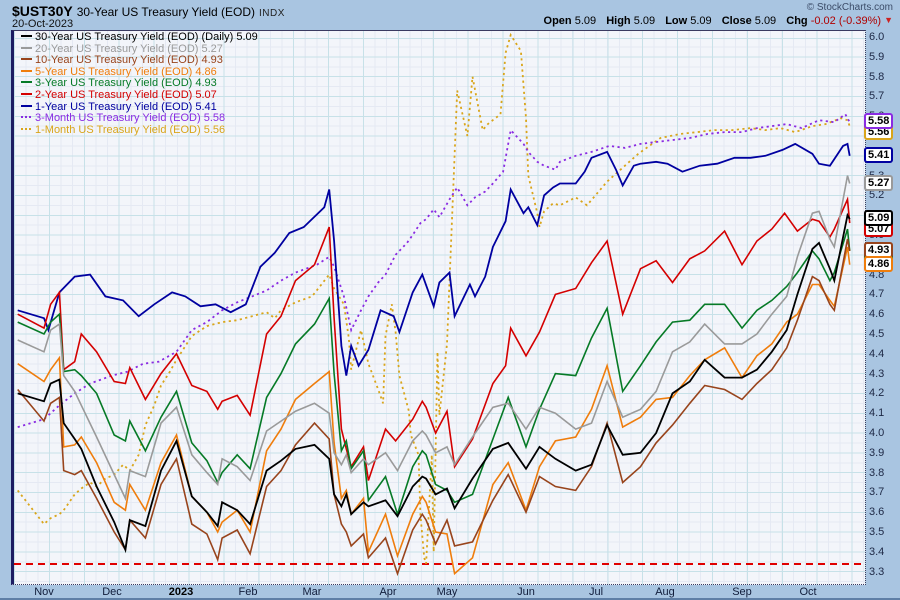  What do you see at coordinates (130, 129) in the screenshot?
I see `legend-item-label: 1-Month US Treasury Yield (EOD) 5.56` at bounding box center [130, 129].